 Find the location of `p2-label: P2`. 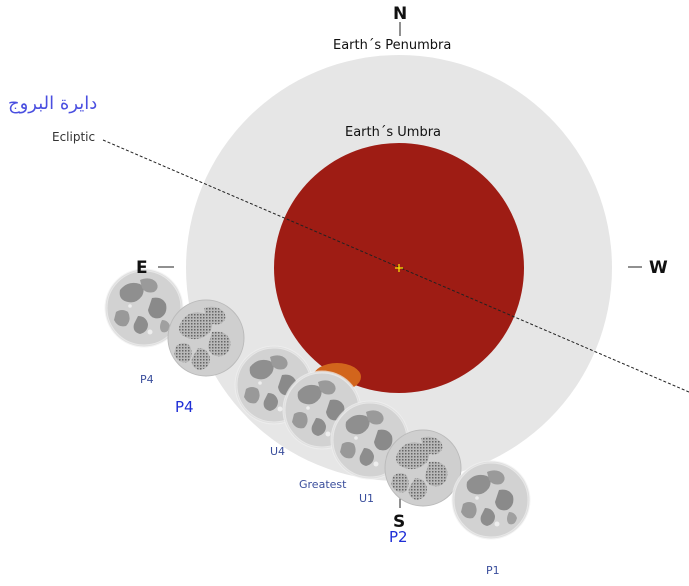

p2-label: P2 is located at coordinates (398, 537).